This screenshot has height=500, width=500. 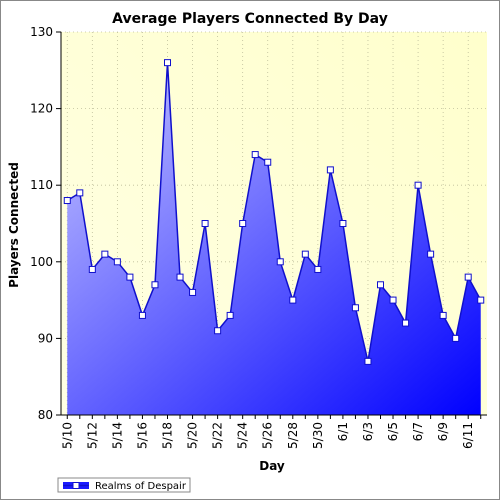 What do you see at coordinates (41, 185) in the screenshot?
I see `y-tick-label: 110` at bounding box center [41, 185].